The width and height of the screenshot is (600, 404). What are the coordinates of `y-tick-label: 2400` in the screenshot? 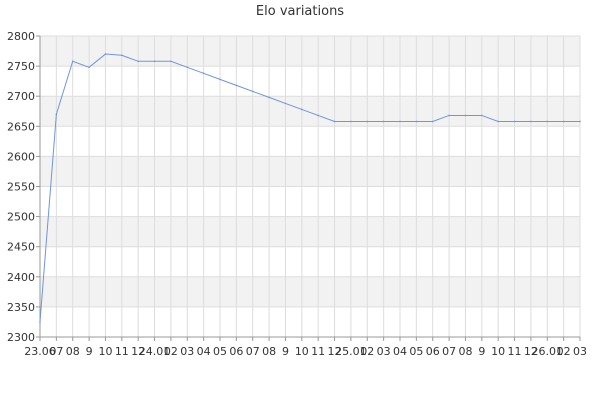 It's located at (21, 277).